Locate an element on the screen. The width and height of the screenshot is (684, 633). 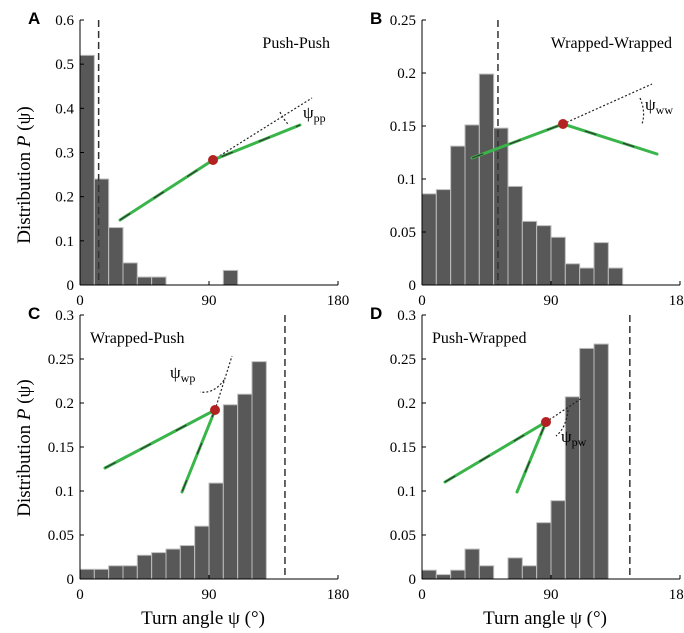
psi-label: ψpw is located at coordinates (574, 438).